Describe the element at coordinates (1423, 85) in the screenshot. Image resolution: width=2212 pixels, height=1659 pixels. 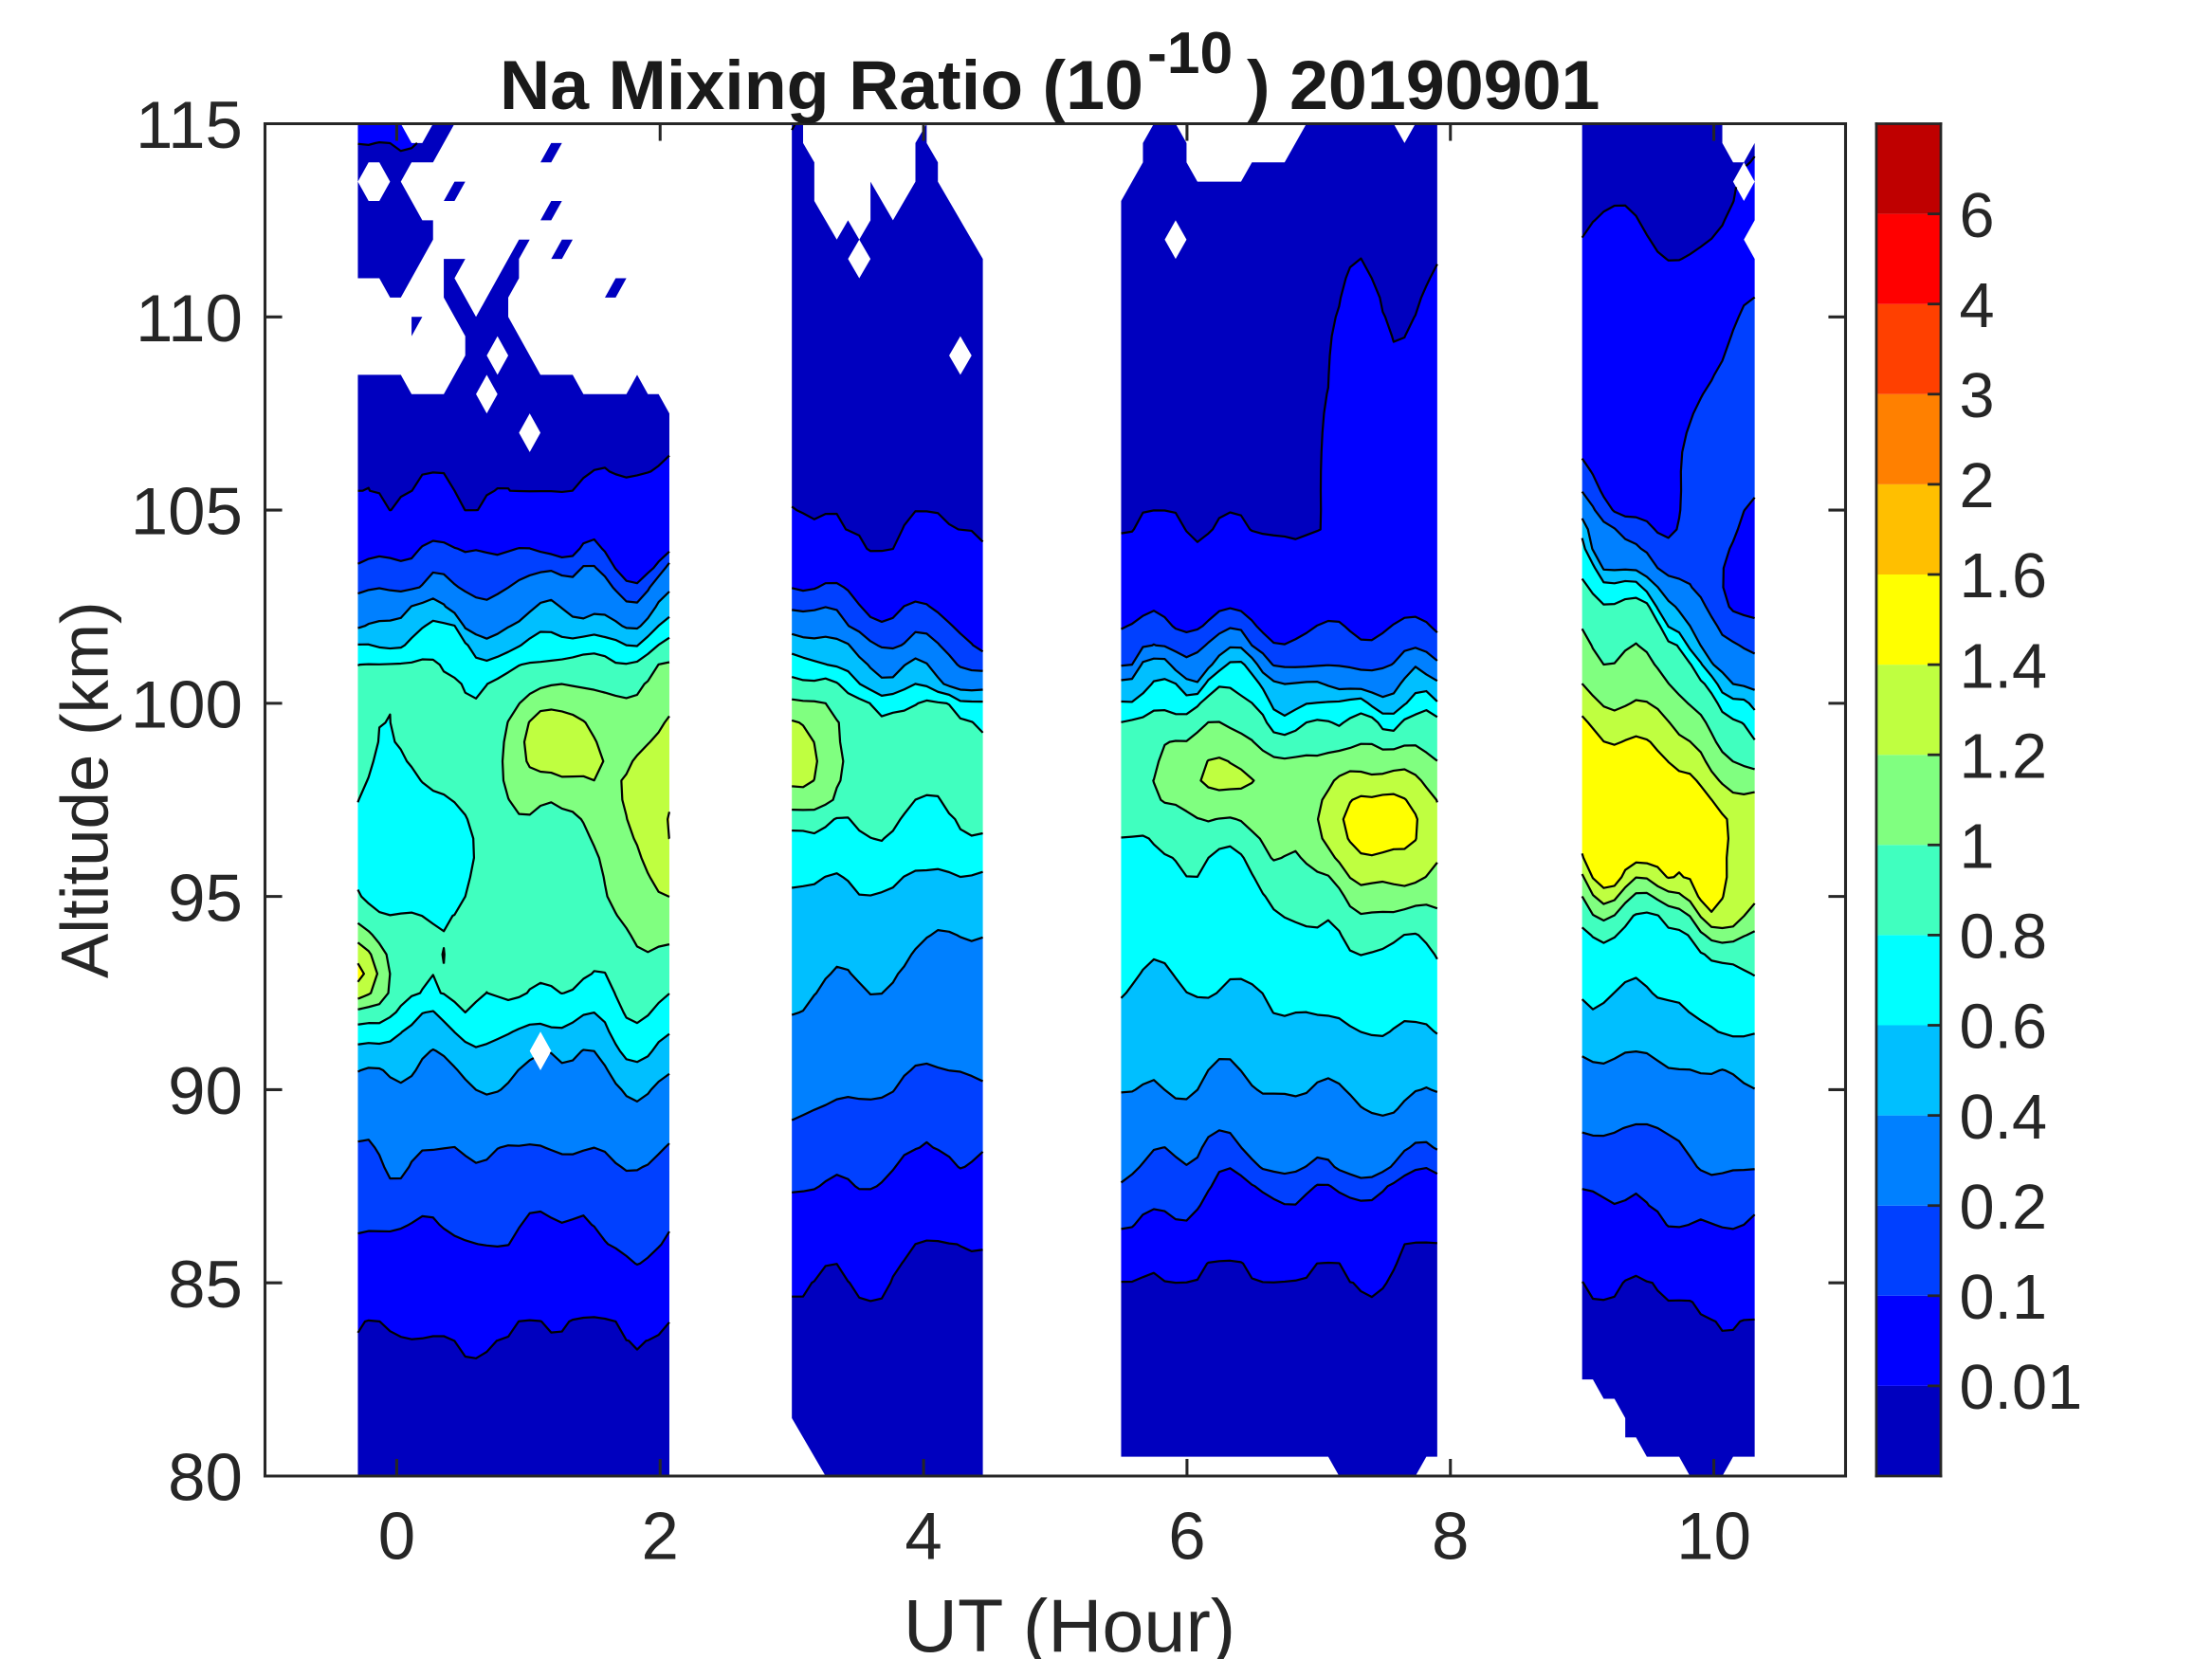
I see `svg-text: ) 20190901` at that location.